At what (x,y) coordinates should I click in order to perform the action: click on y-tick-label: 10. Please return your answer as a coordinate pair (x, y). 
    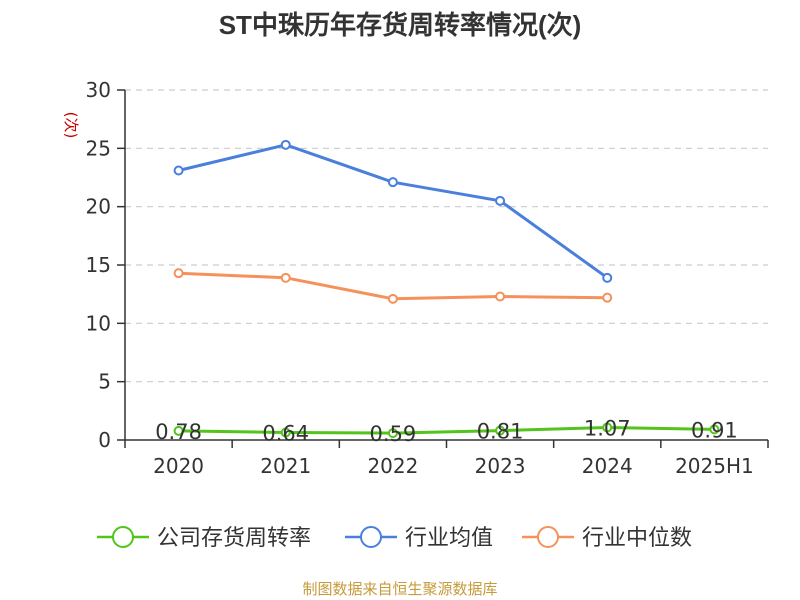
    Looking at the image, I should click on (98, 323).